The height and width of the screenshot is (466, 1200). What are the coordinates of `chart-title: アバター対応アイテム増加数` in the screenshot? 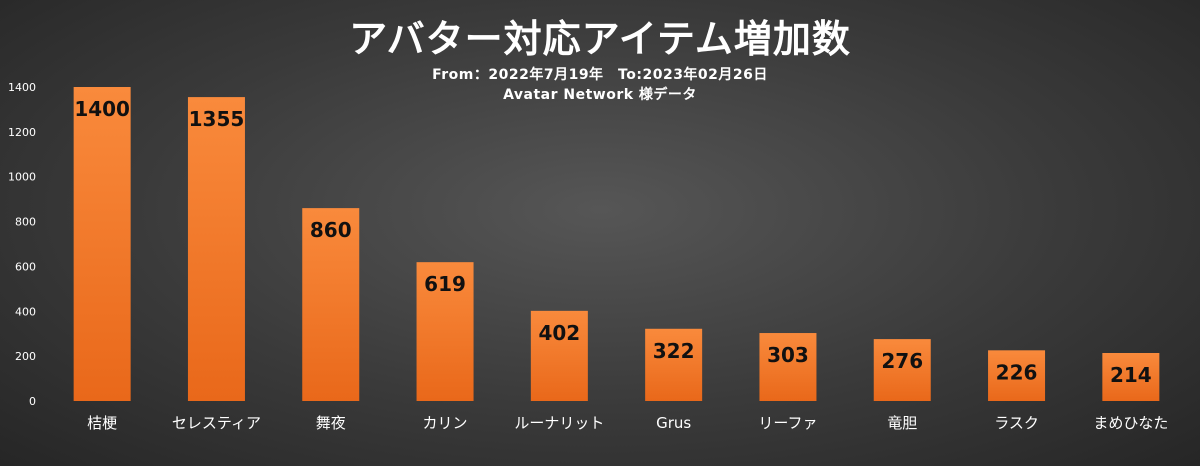 It's located at (600, 39).